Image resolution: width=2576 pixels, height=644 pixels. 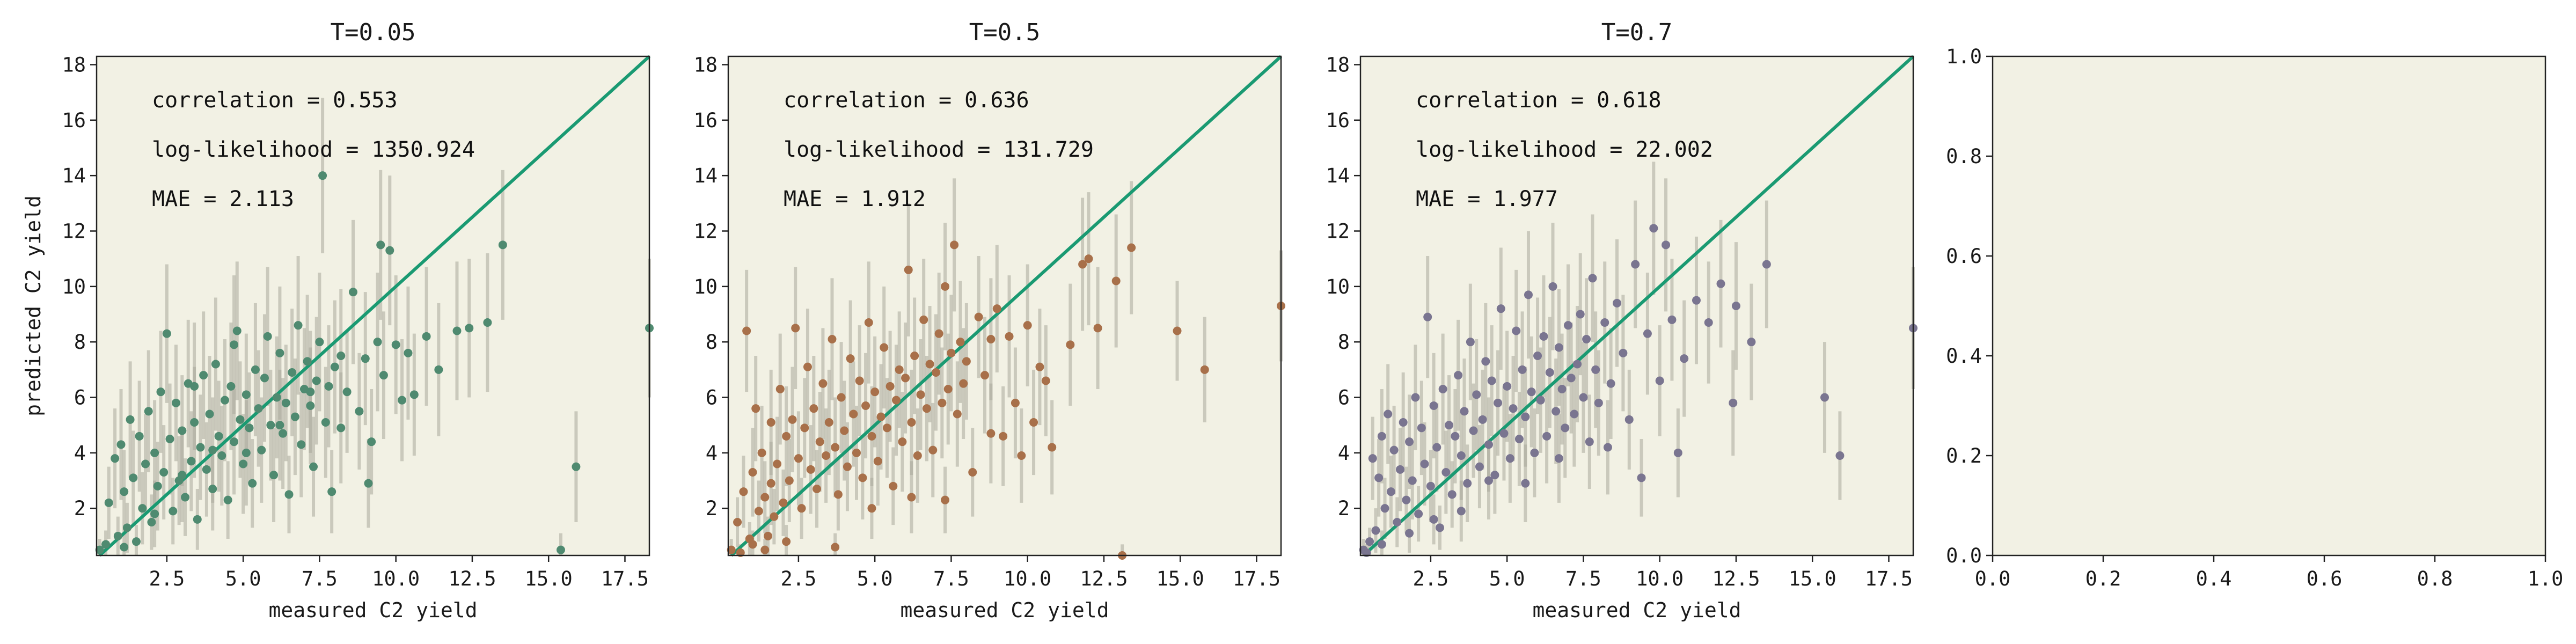 I want to click on y-tick-label: 12, so click(x=74, y=231).